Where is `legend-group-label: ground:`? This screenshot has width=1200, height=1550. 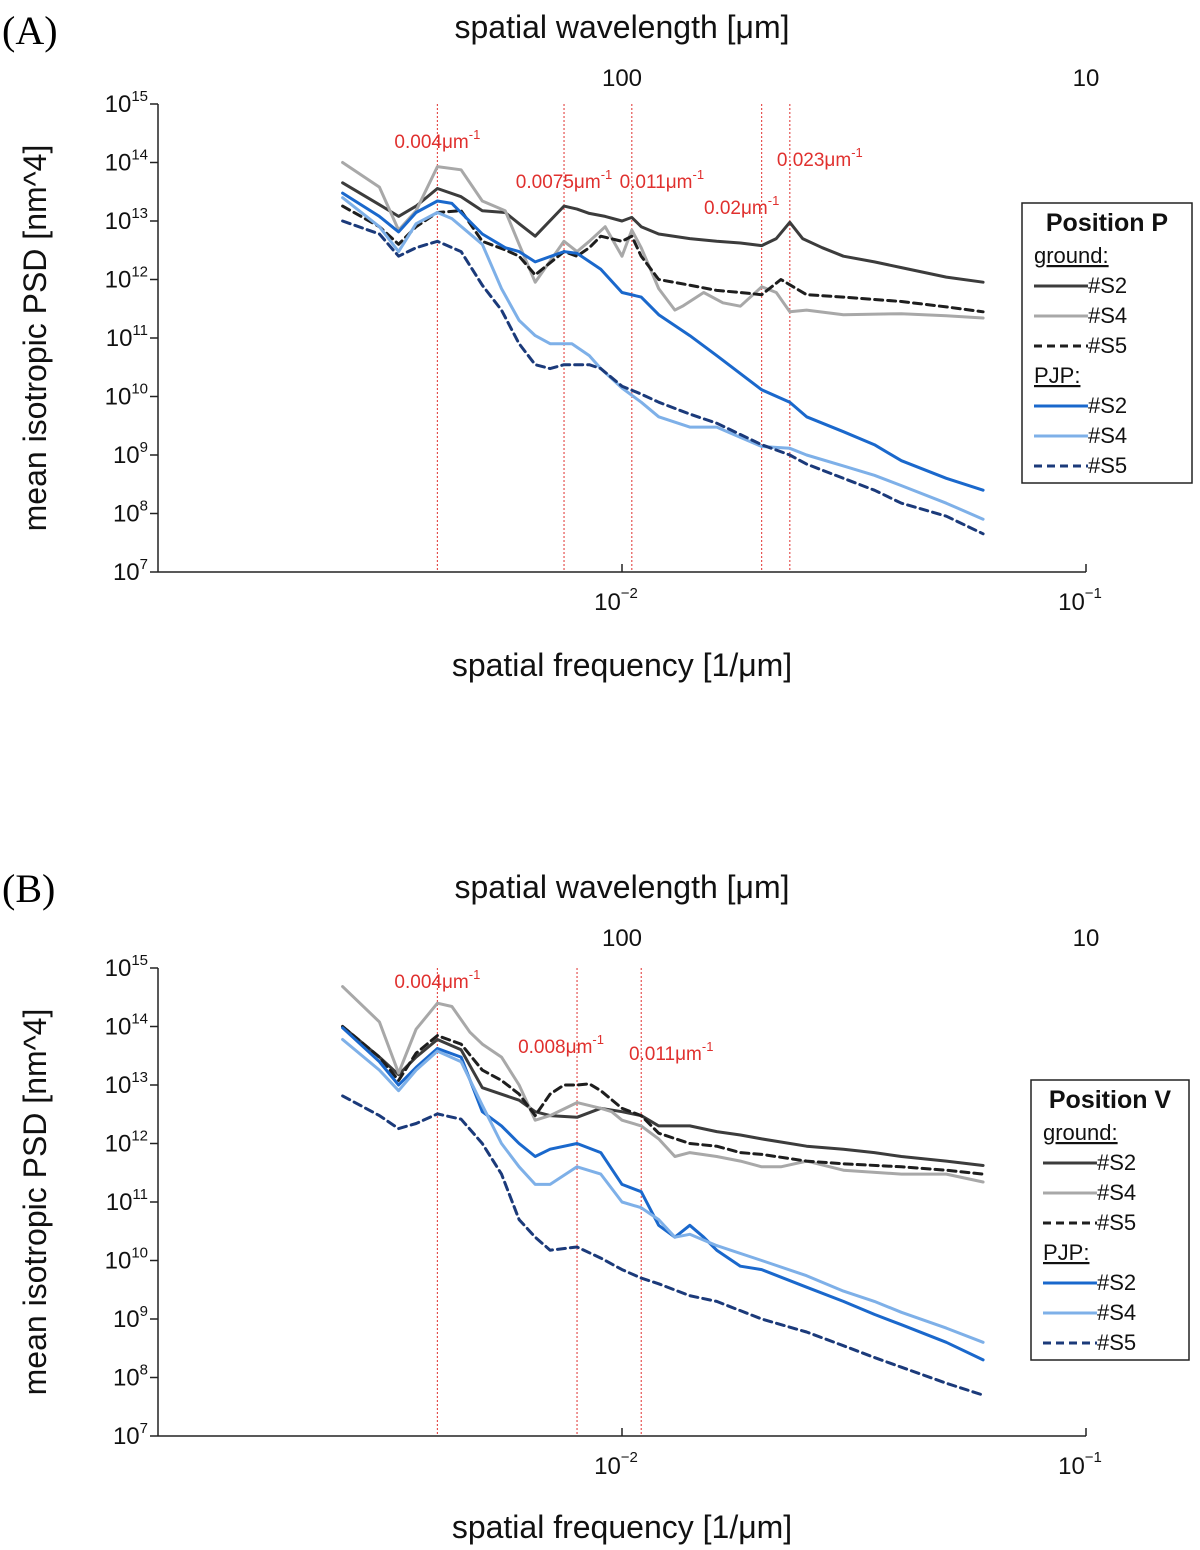
legend-group-label: ground: is located at coordinates (1071, 255).